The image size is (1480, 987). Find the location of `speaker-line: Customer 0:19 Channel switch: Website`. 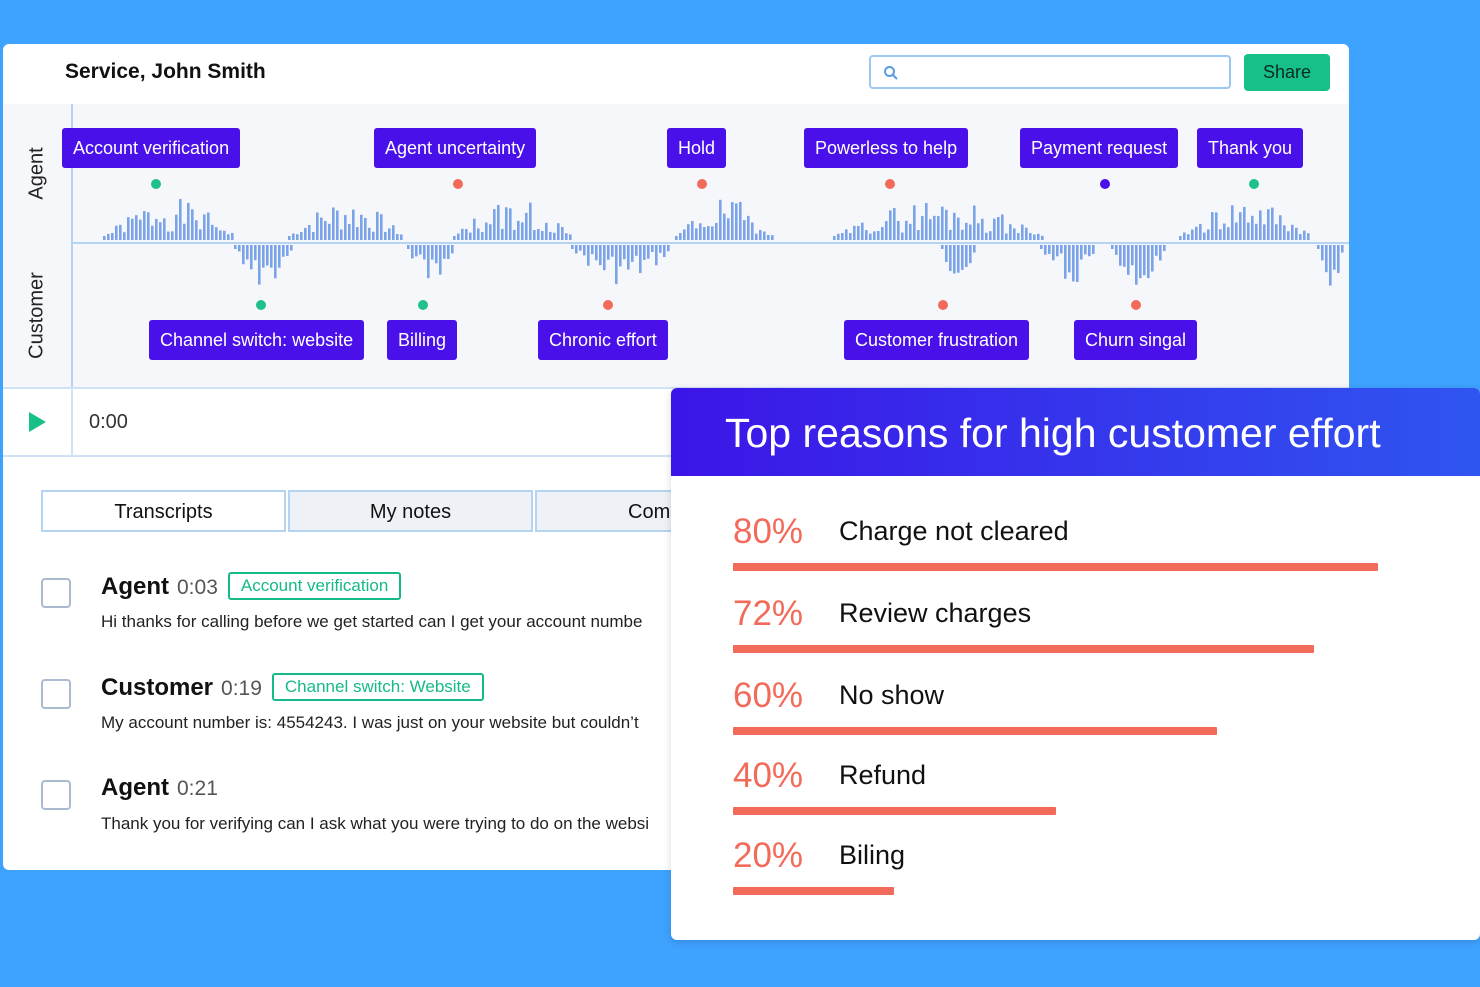

speaker-line: Customer 0:19 Channel switch: Website is located at coordinates (292, 687).